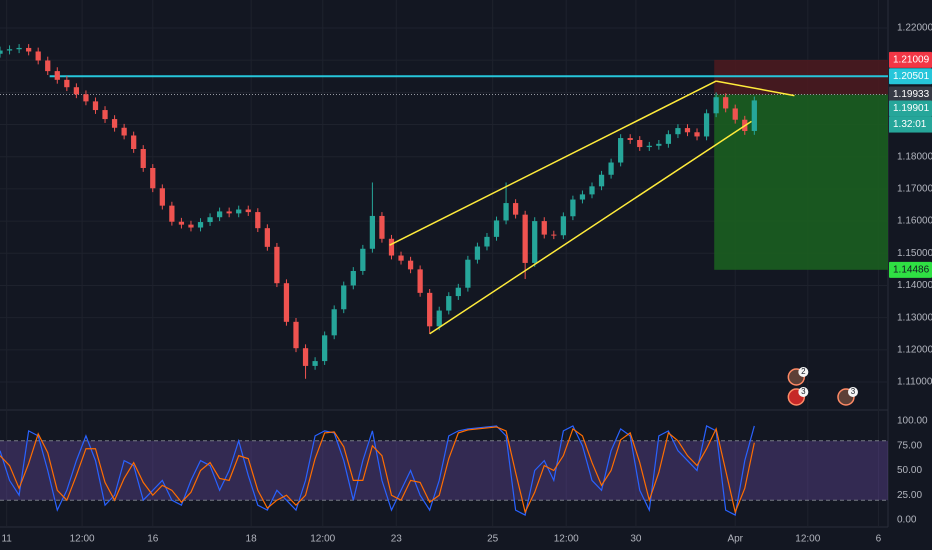 This screenshot has width=932, height=550. Describe the element at coordinates (853, 391) in the screenshot. I see `event-count: 3` at that location.